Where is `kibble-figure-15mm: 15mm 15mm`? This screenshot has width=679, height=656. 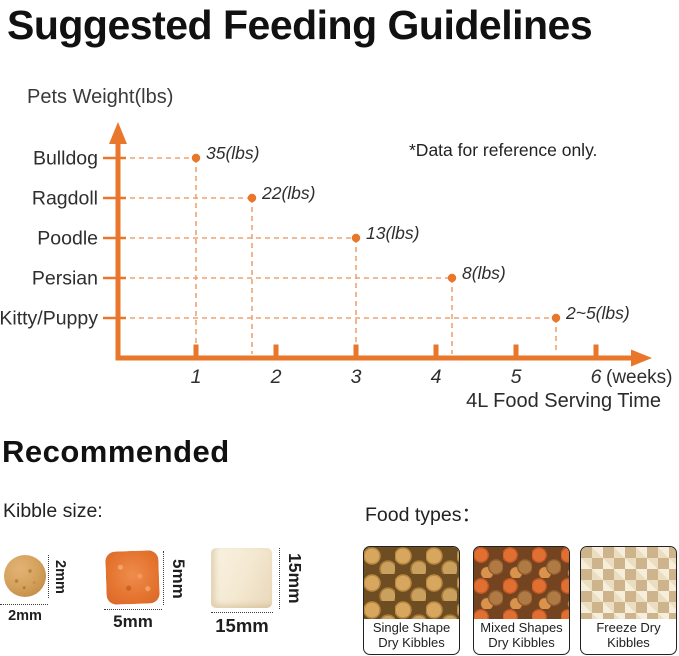
kibble-figure-15mm: 15mm 15mm is located at coordinates (264, 595).